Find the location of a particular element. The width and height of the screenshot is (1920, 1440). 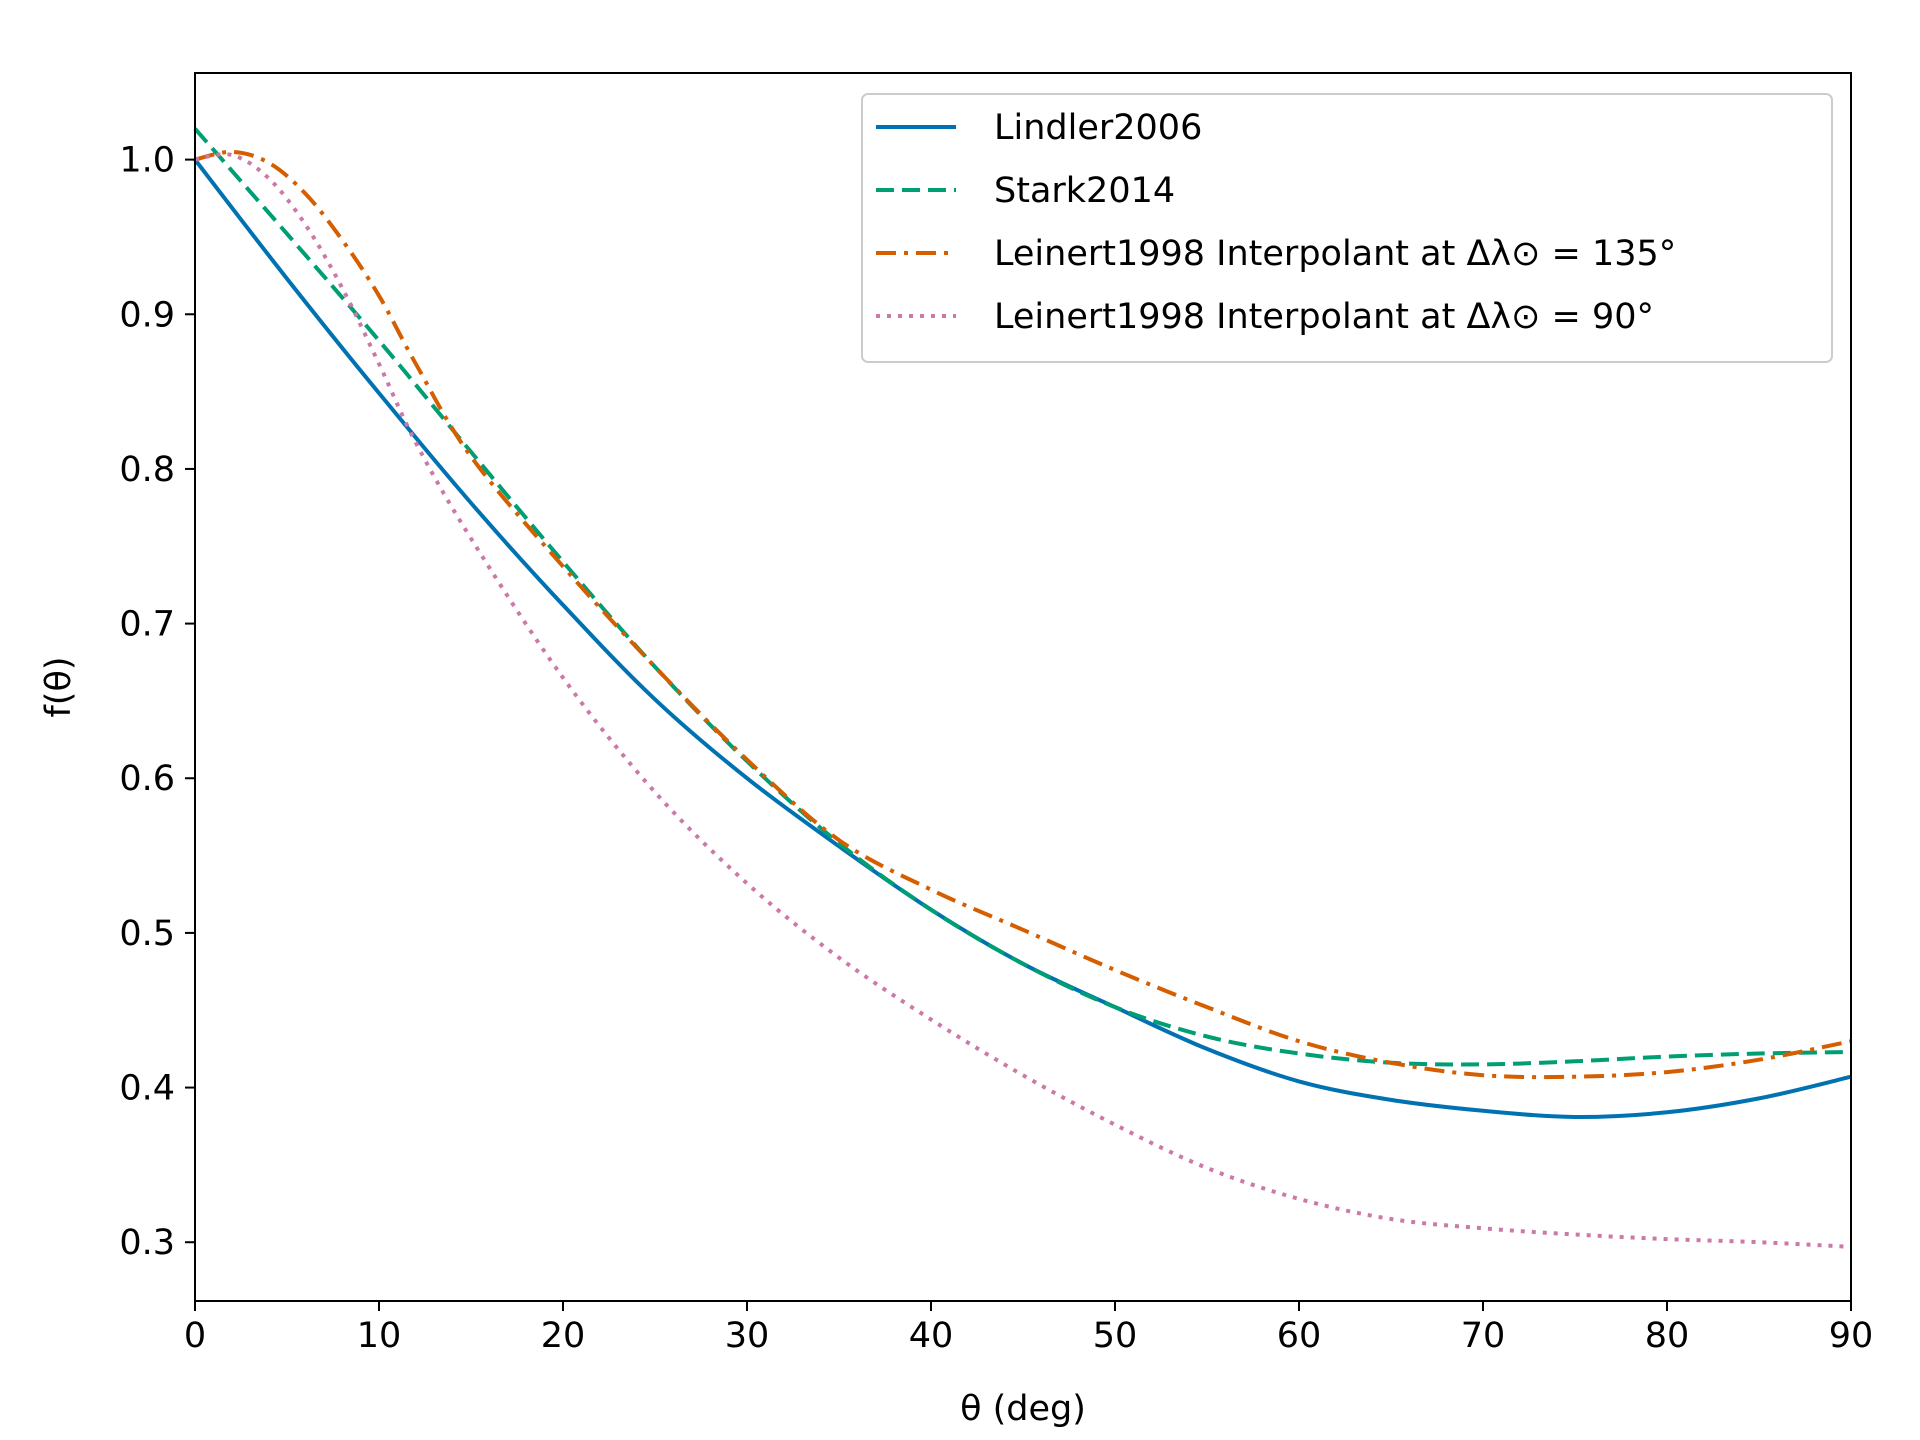

x-tick-label: 80 is located at coordinates (1667, 1336).